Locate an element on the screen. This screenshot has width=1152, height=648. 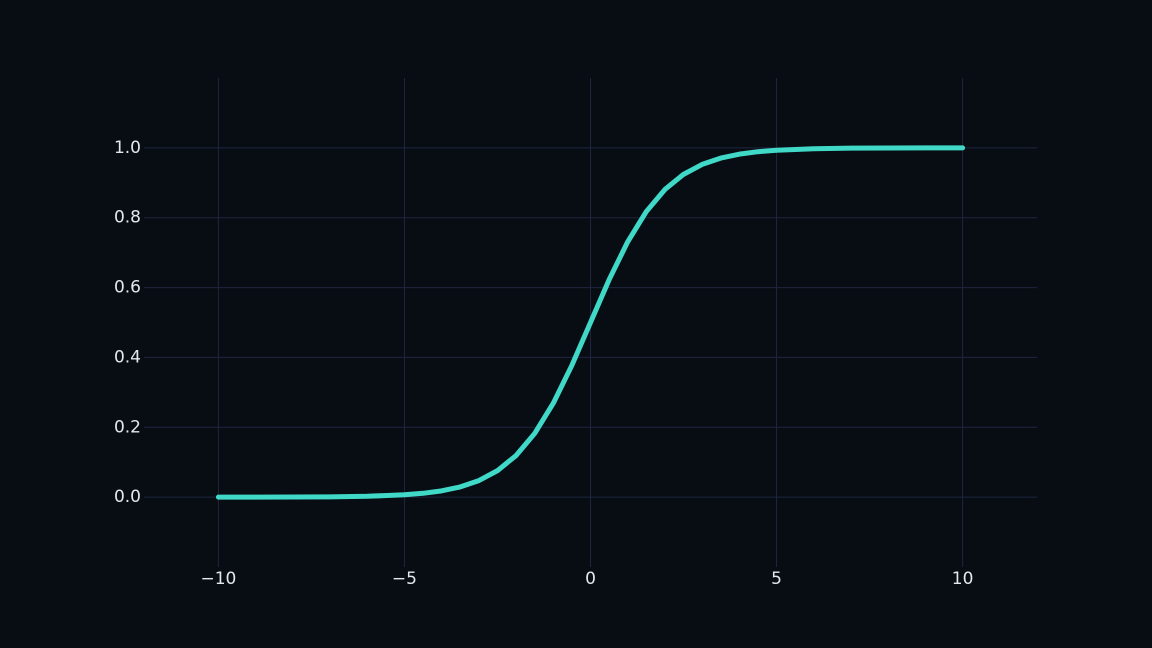
y-tick-label: 1.0 is located at coordinates (127, 148).